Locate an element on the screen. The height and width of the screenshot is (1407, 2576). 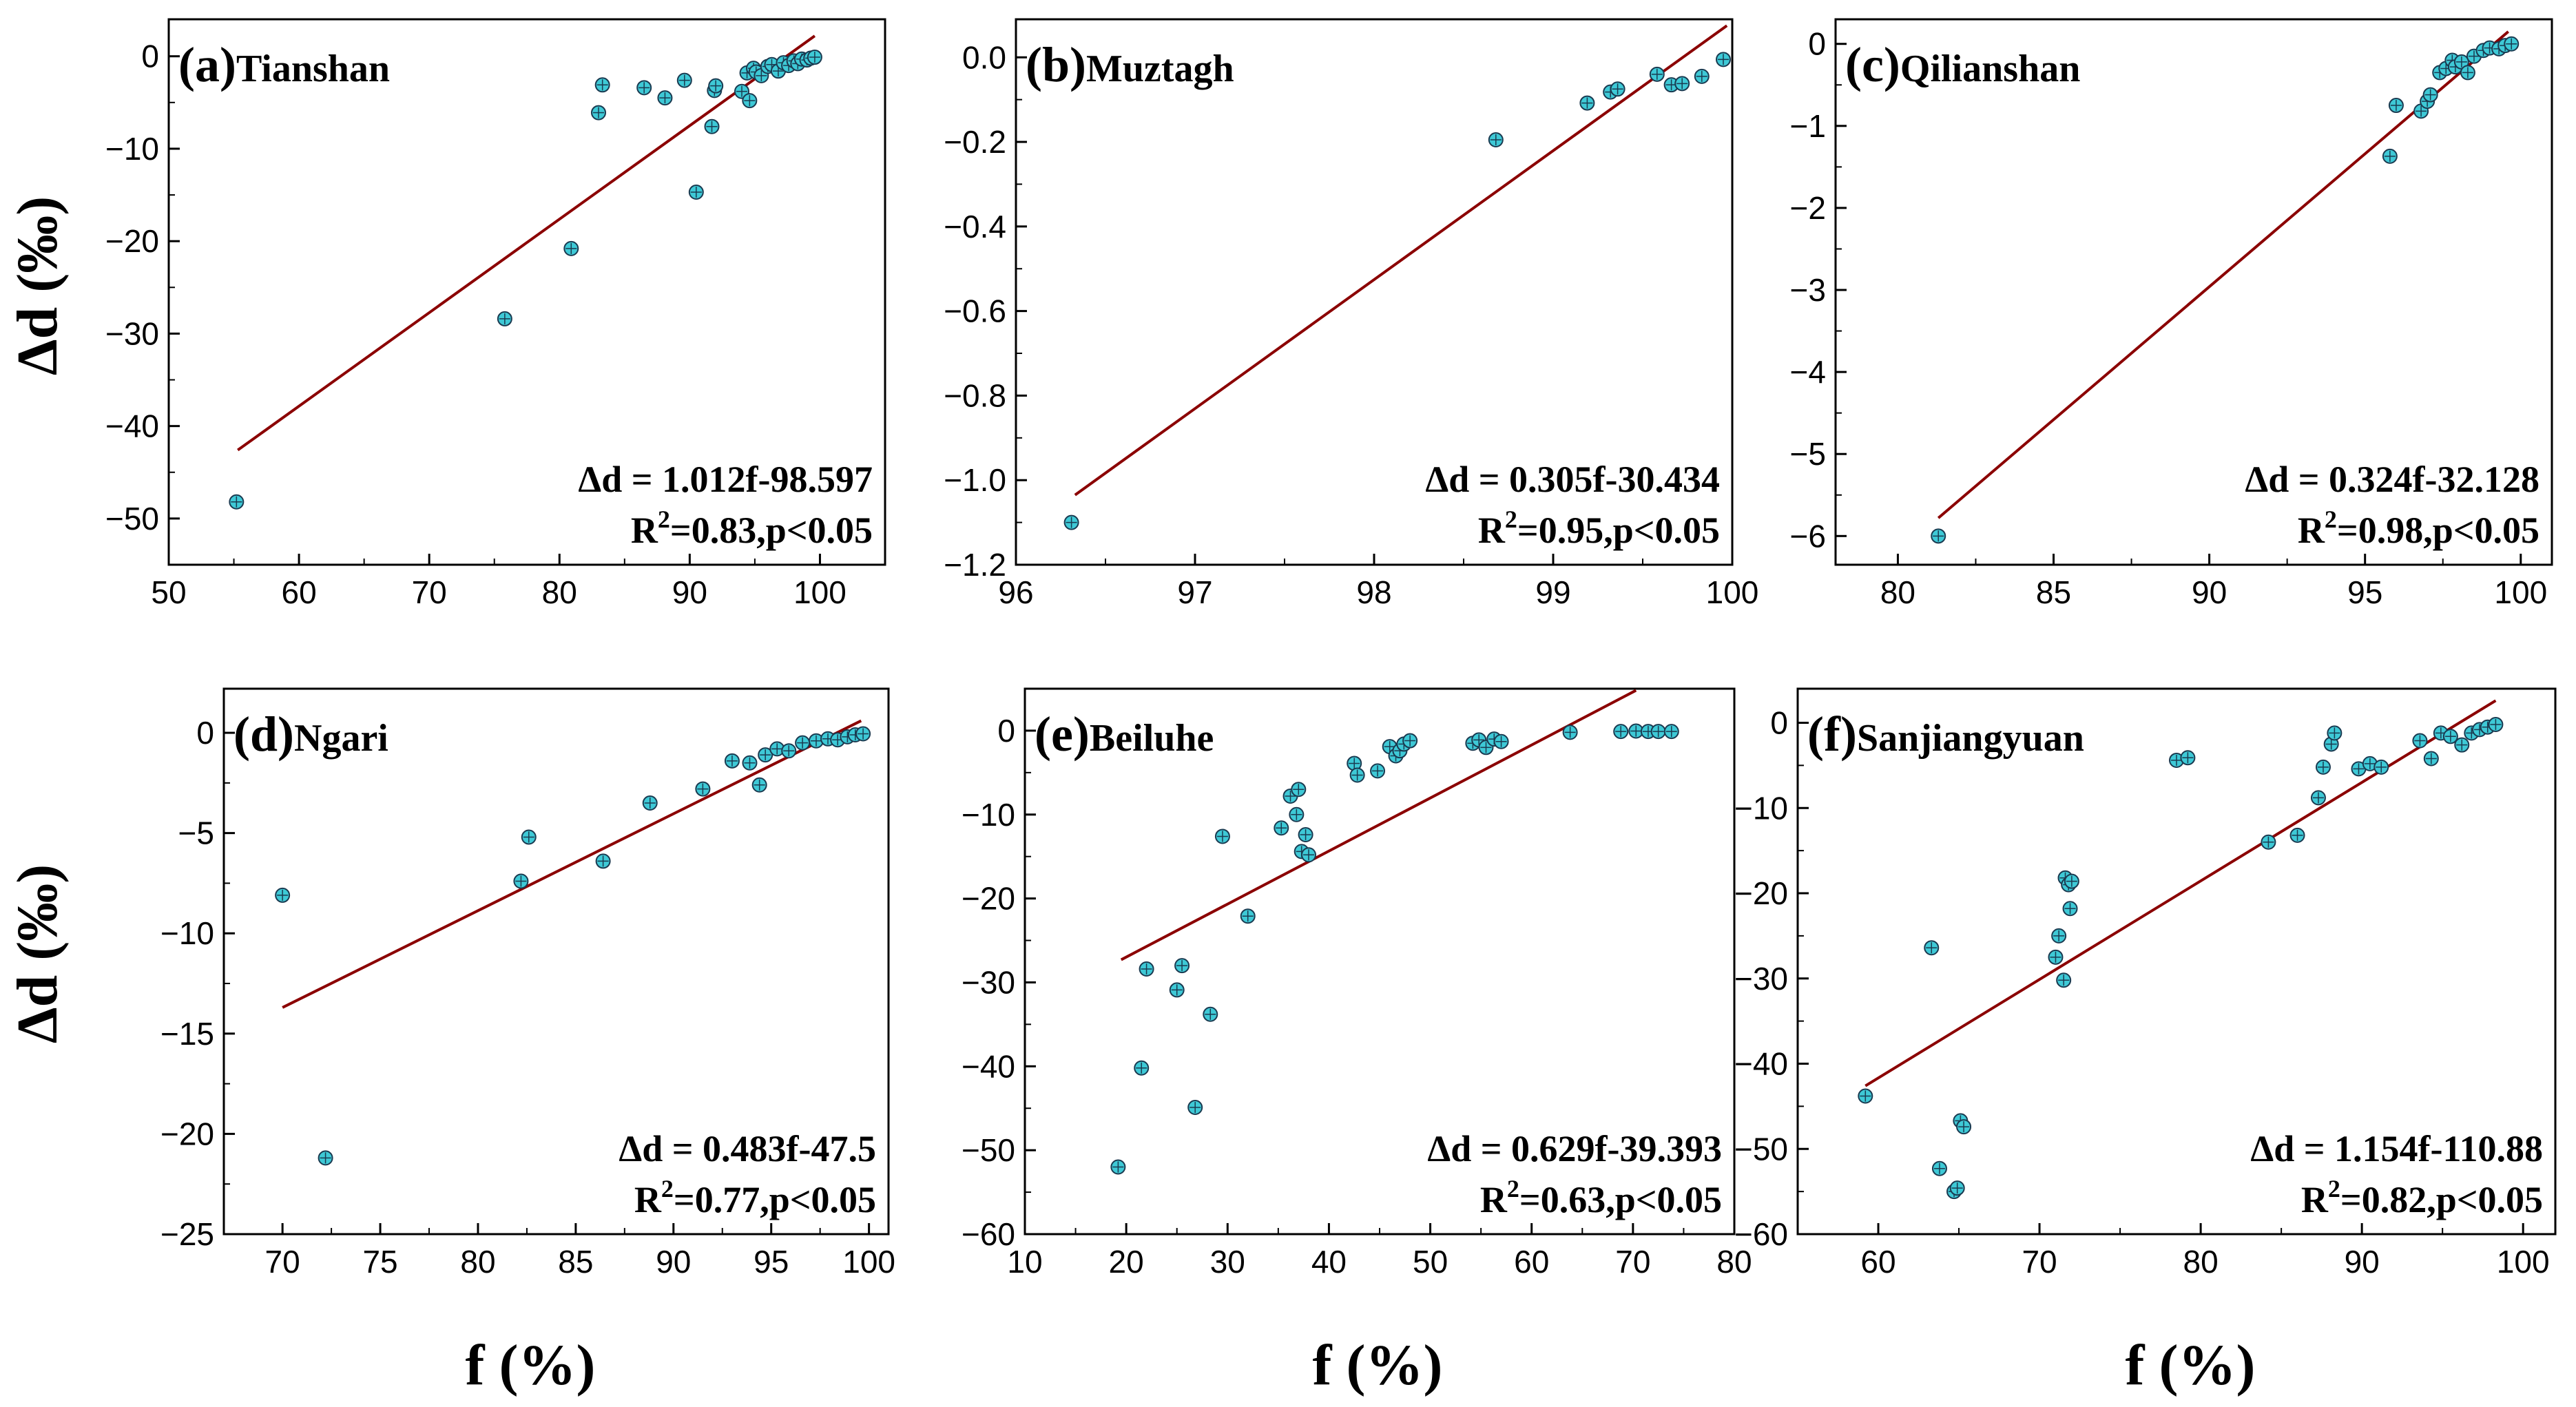
y-tick-label: −0.4 is located at coordinates (975, 227).